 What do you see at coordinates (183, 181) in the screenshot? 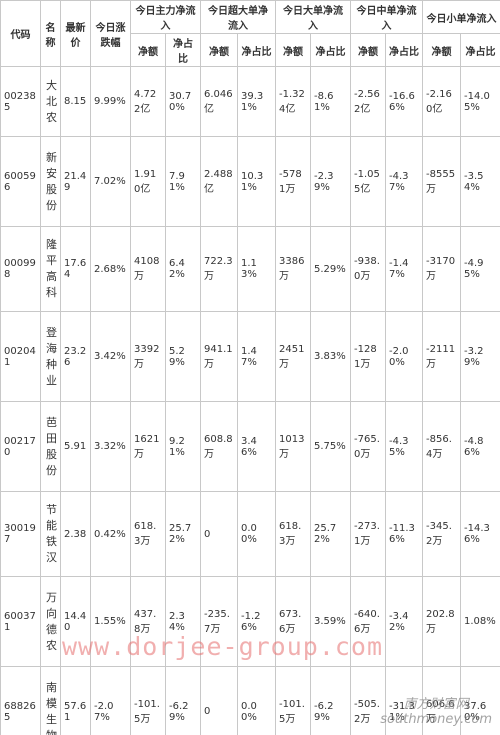
I see `cell: 7.91%` at bounding box center [183, 181].